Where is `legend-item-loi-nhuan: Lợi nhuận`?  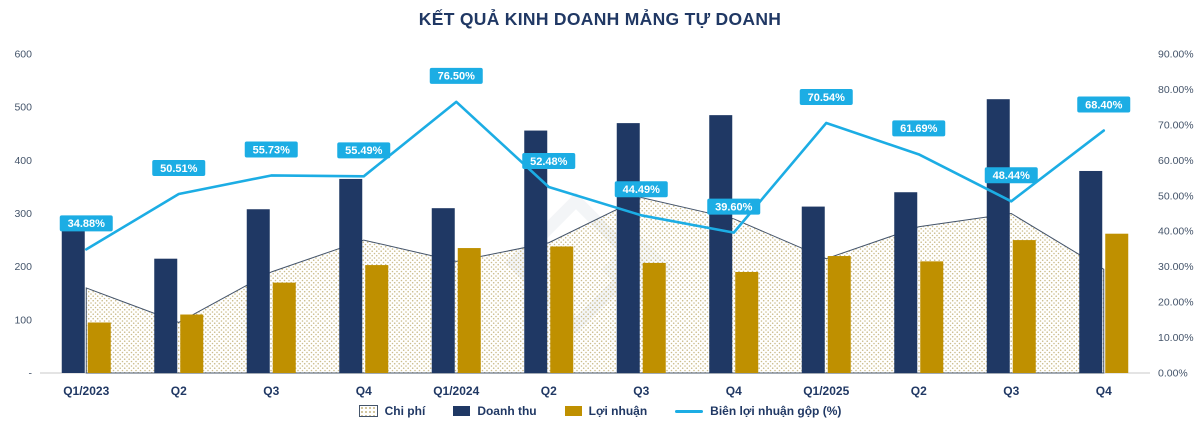
legend-item-loi-nhuan: Lợi nhuận is located at coordinates (606, 411).